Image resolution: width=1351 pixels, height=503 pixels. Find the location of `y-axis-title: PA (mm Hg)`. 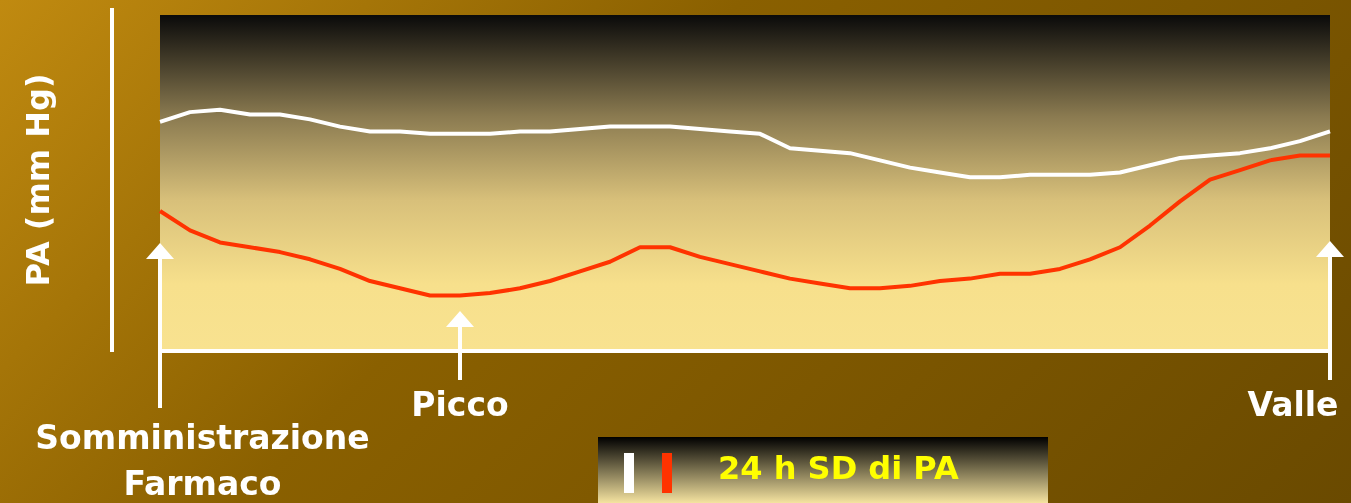

y-axis-title: PA (mm Hg) is located at coordinates (38, 180).